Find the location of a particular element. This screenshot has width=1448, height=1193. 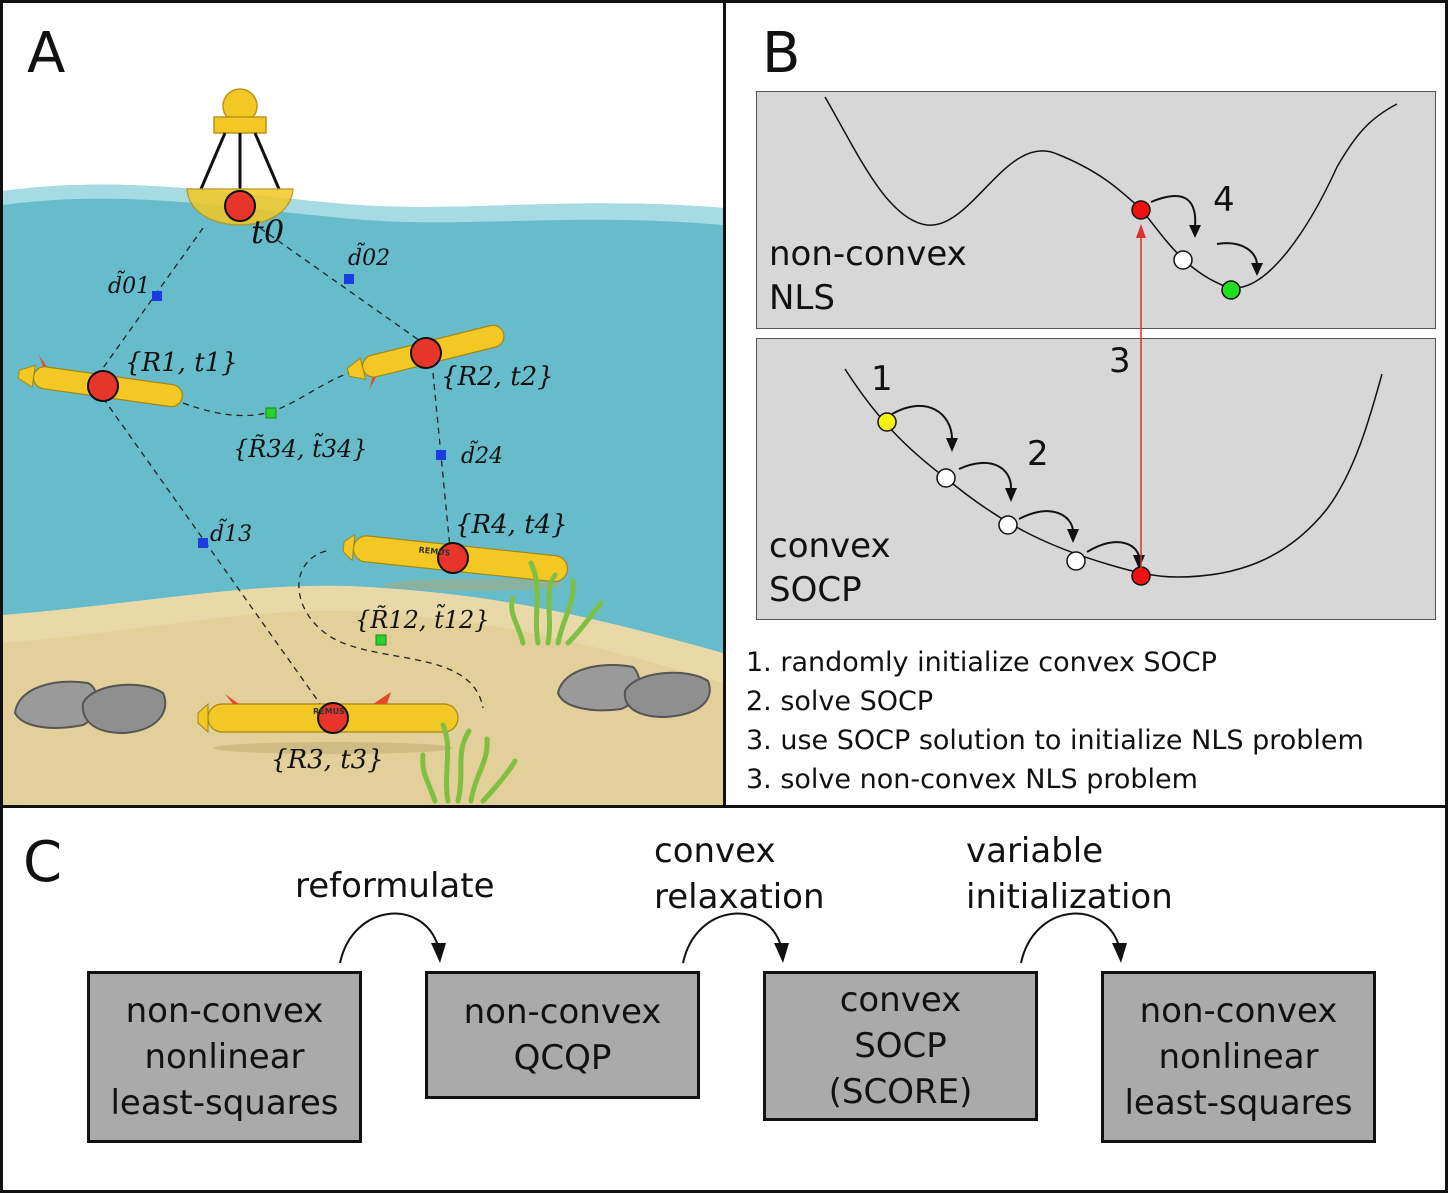

range-label-01: d̃01 is located at coordinates (129, 284).